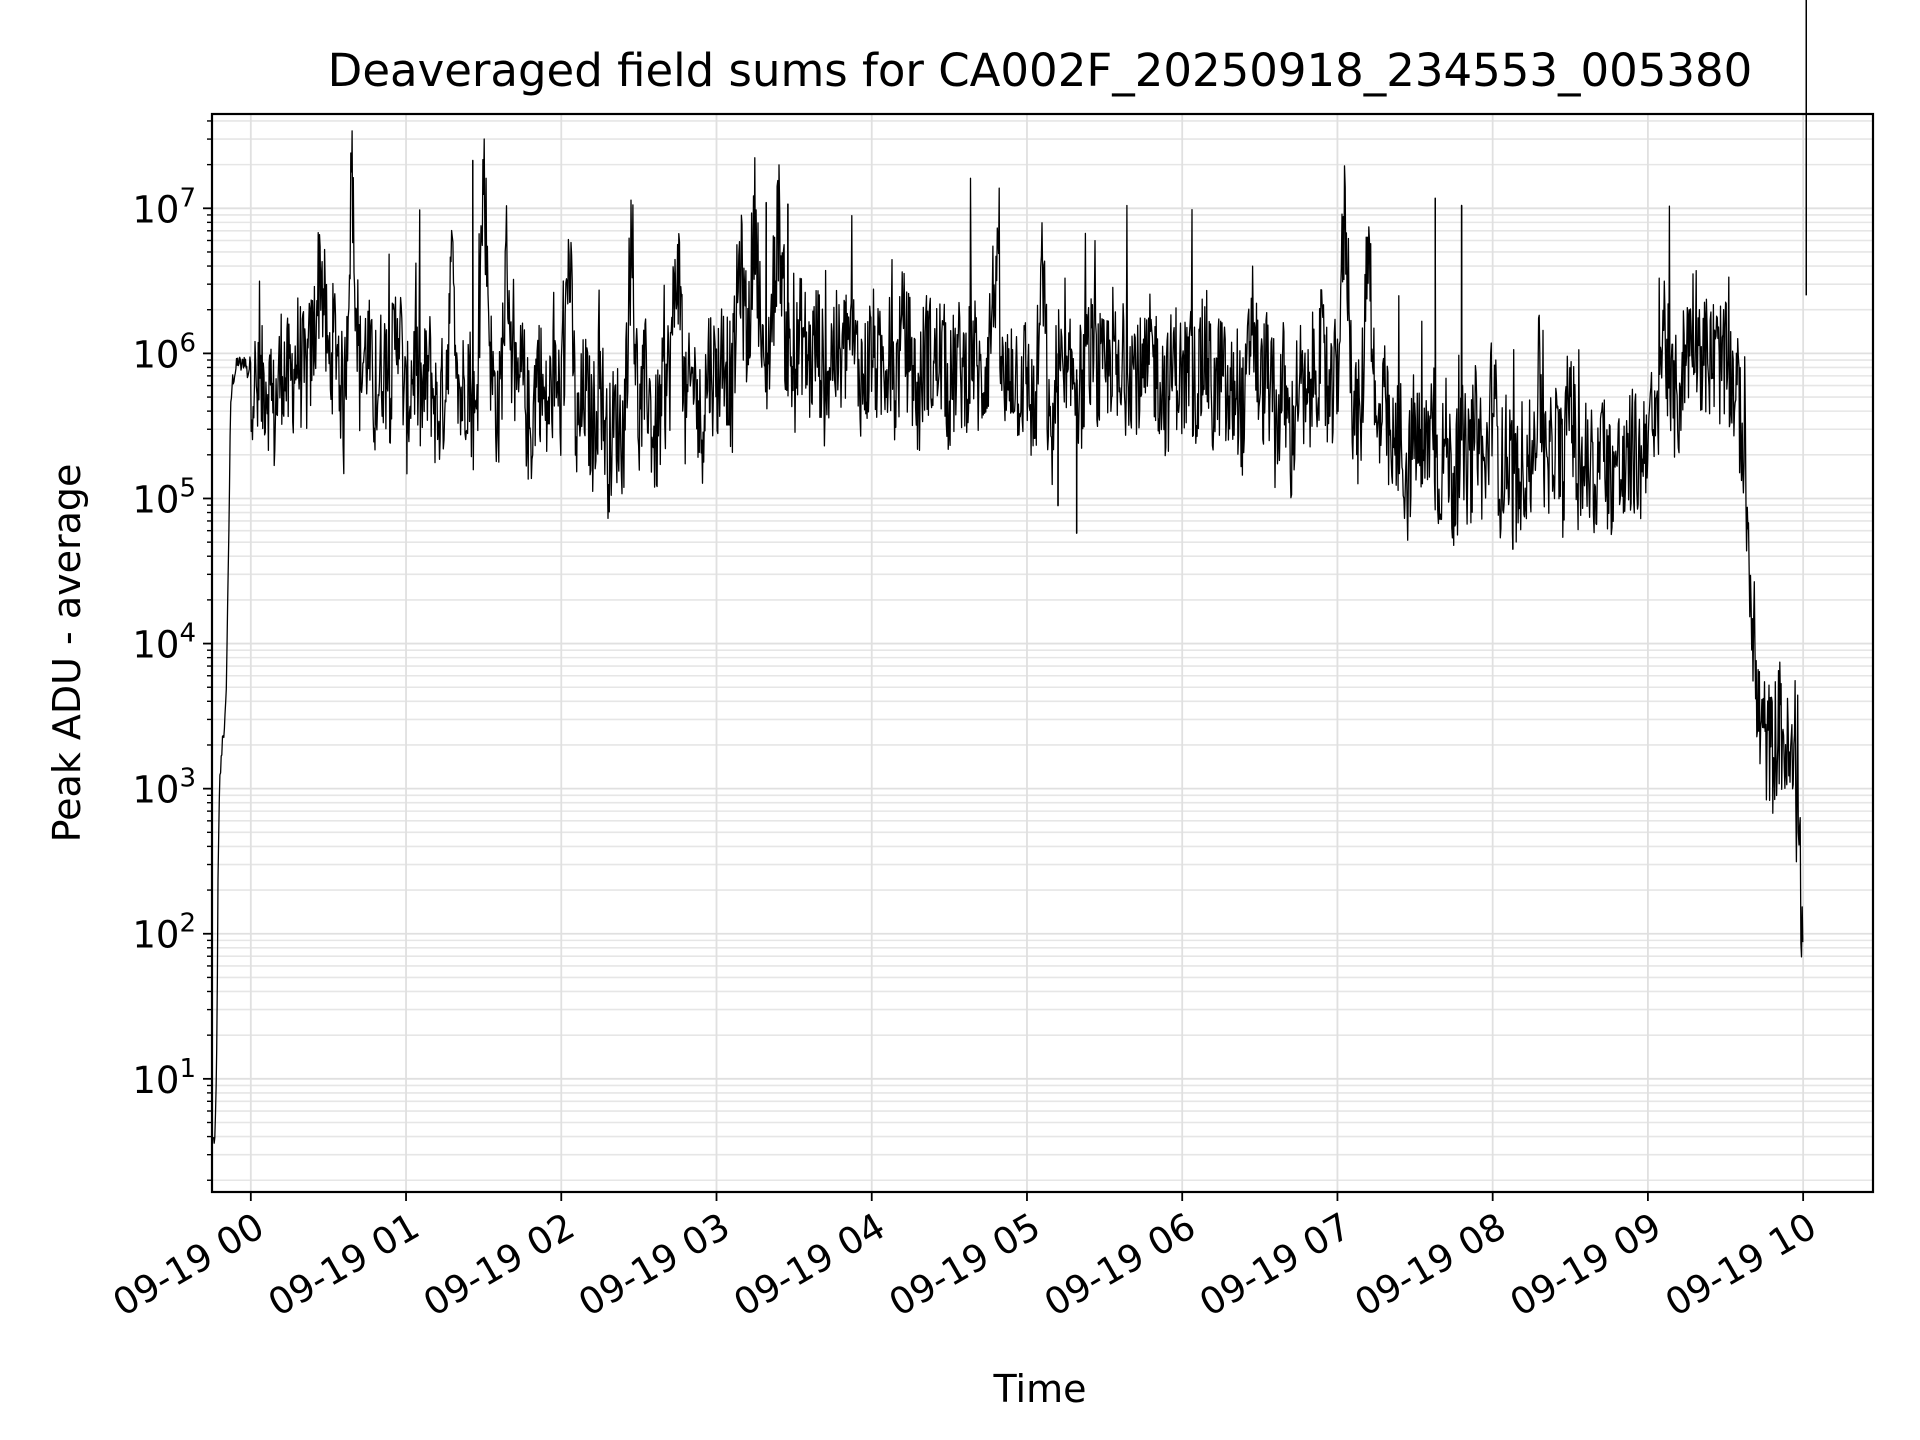 The image size is (1920, 1440). What do you see at coordinates (164, 1078) in the screenshot?
I see `y-tick-label: 101` at bounding box center [164, 1078].